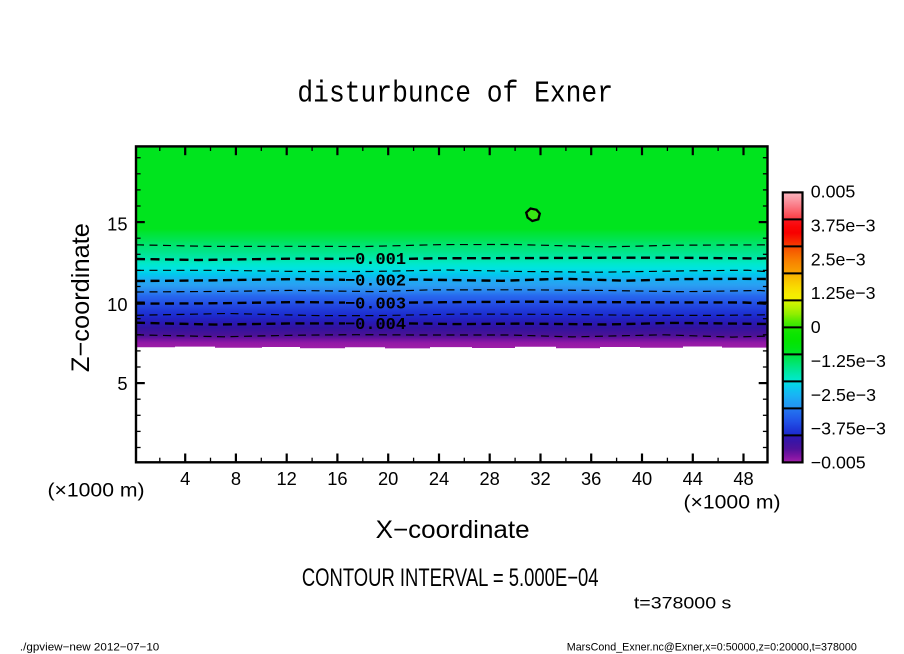 This screenshot has width=904, height=654. What do you see at coordinates (833, 192) in the screenshot?
I see `svg-text: 0.005` at bounding box center [833, 192].